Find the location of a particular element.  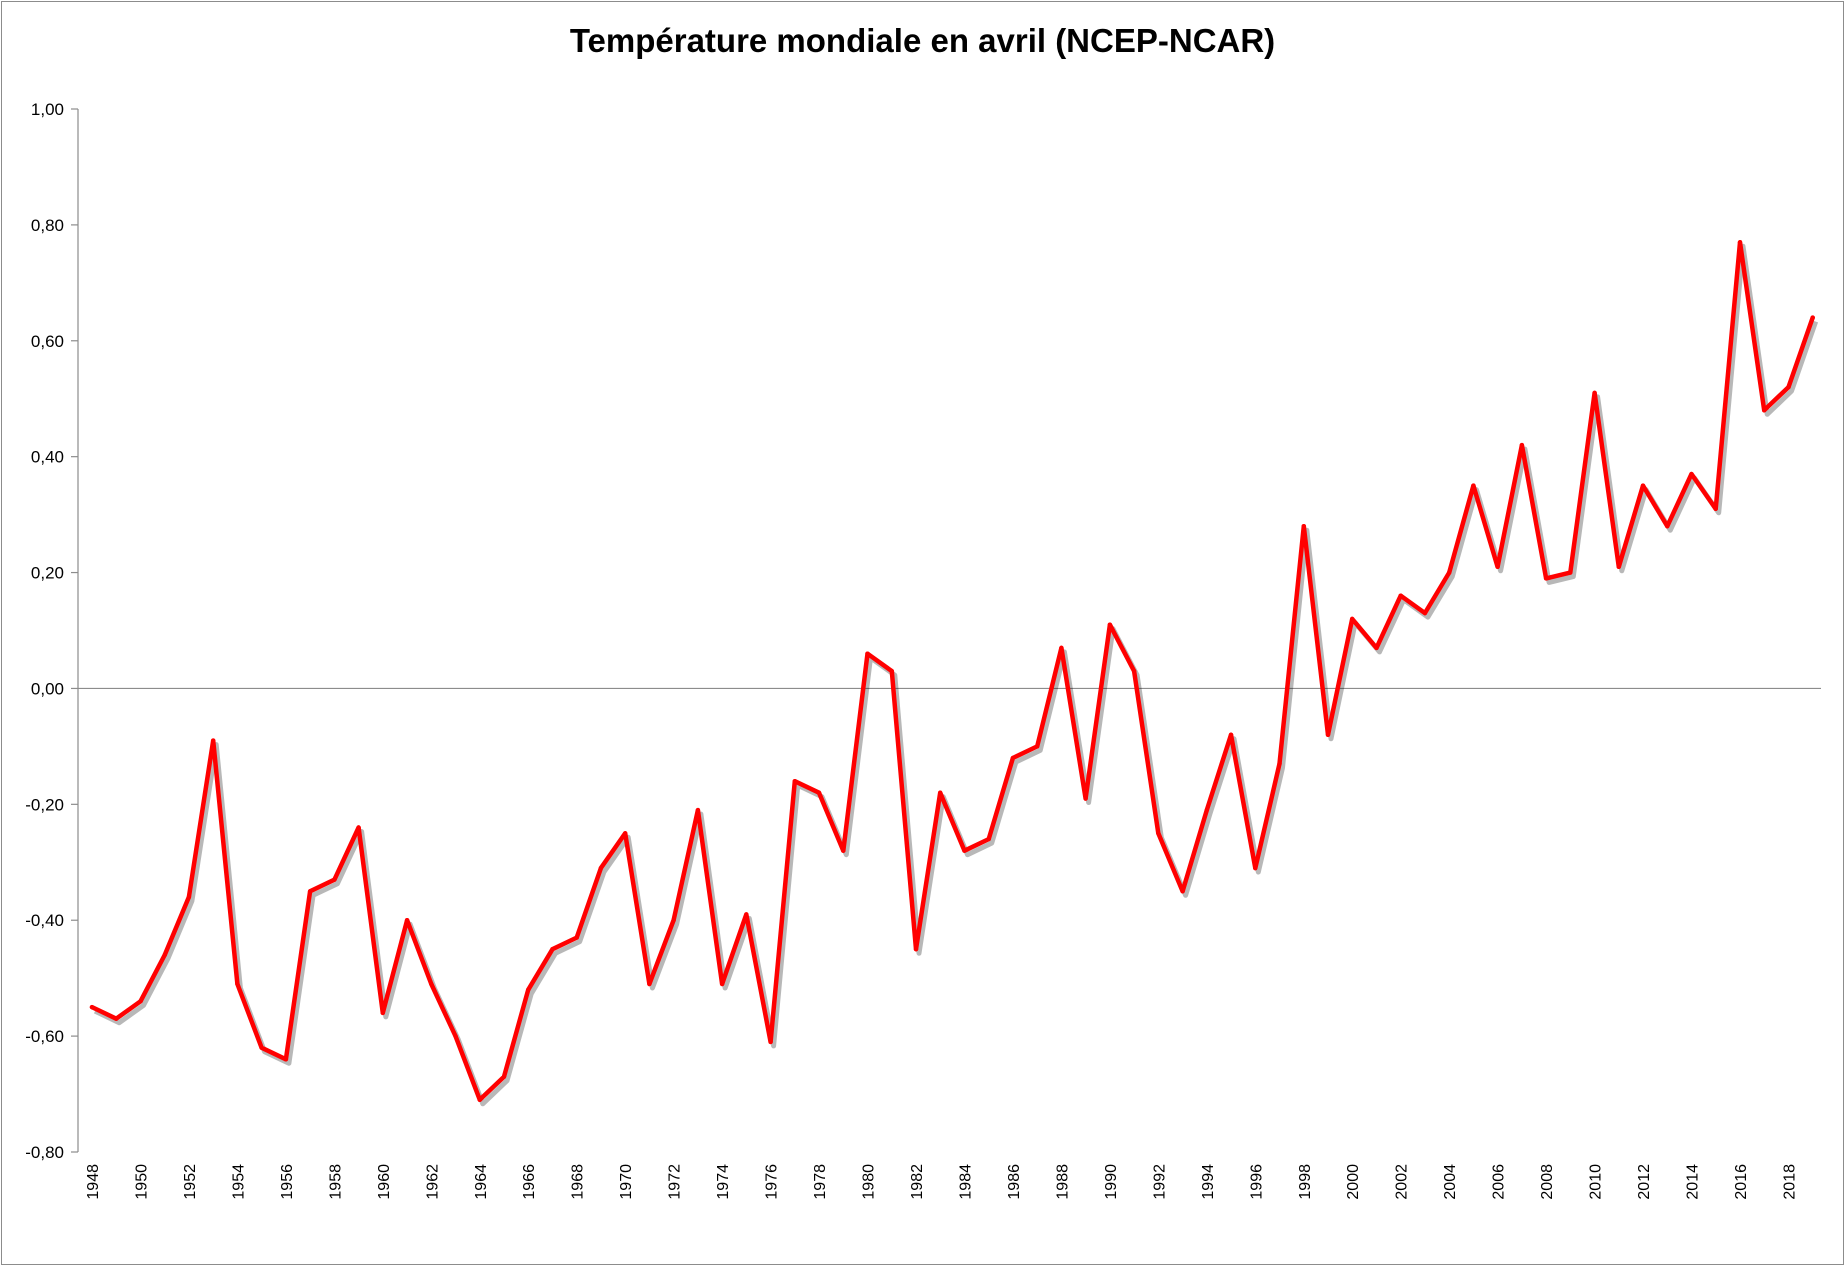

x-tick-label: 2012 is located at coordinates (1644, 1182).